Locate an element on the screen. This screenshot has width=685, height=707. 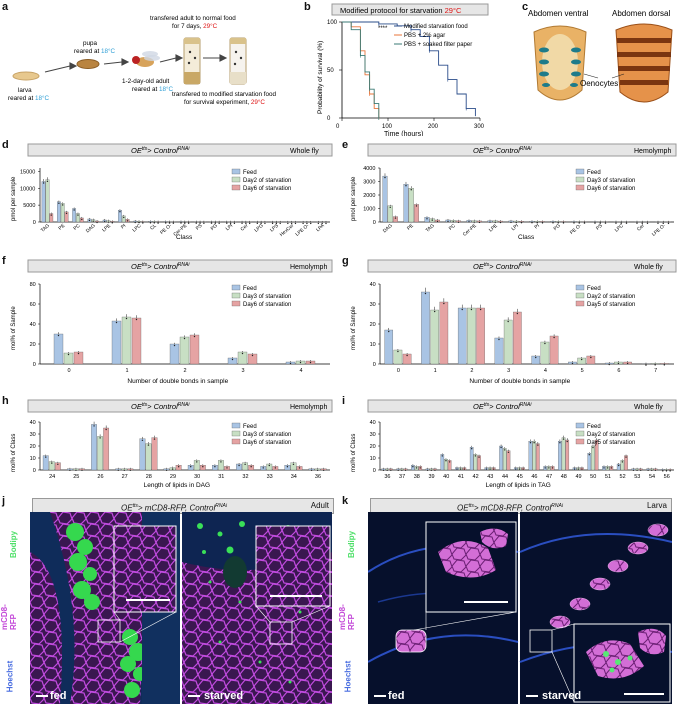
panel-k-micrographs: fed starved is located at coordinates (520, 608).